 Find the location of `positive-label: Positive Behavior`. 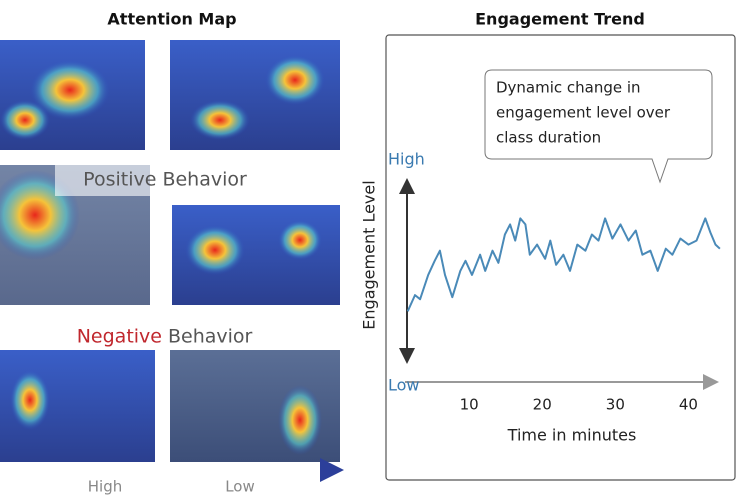

positive-label: Positive Behavior is located at coordinates (165, 180).